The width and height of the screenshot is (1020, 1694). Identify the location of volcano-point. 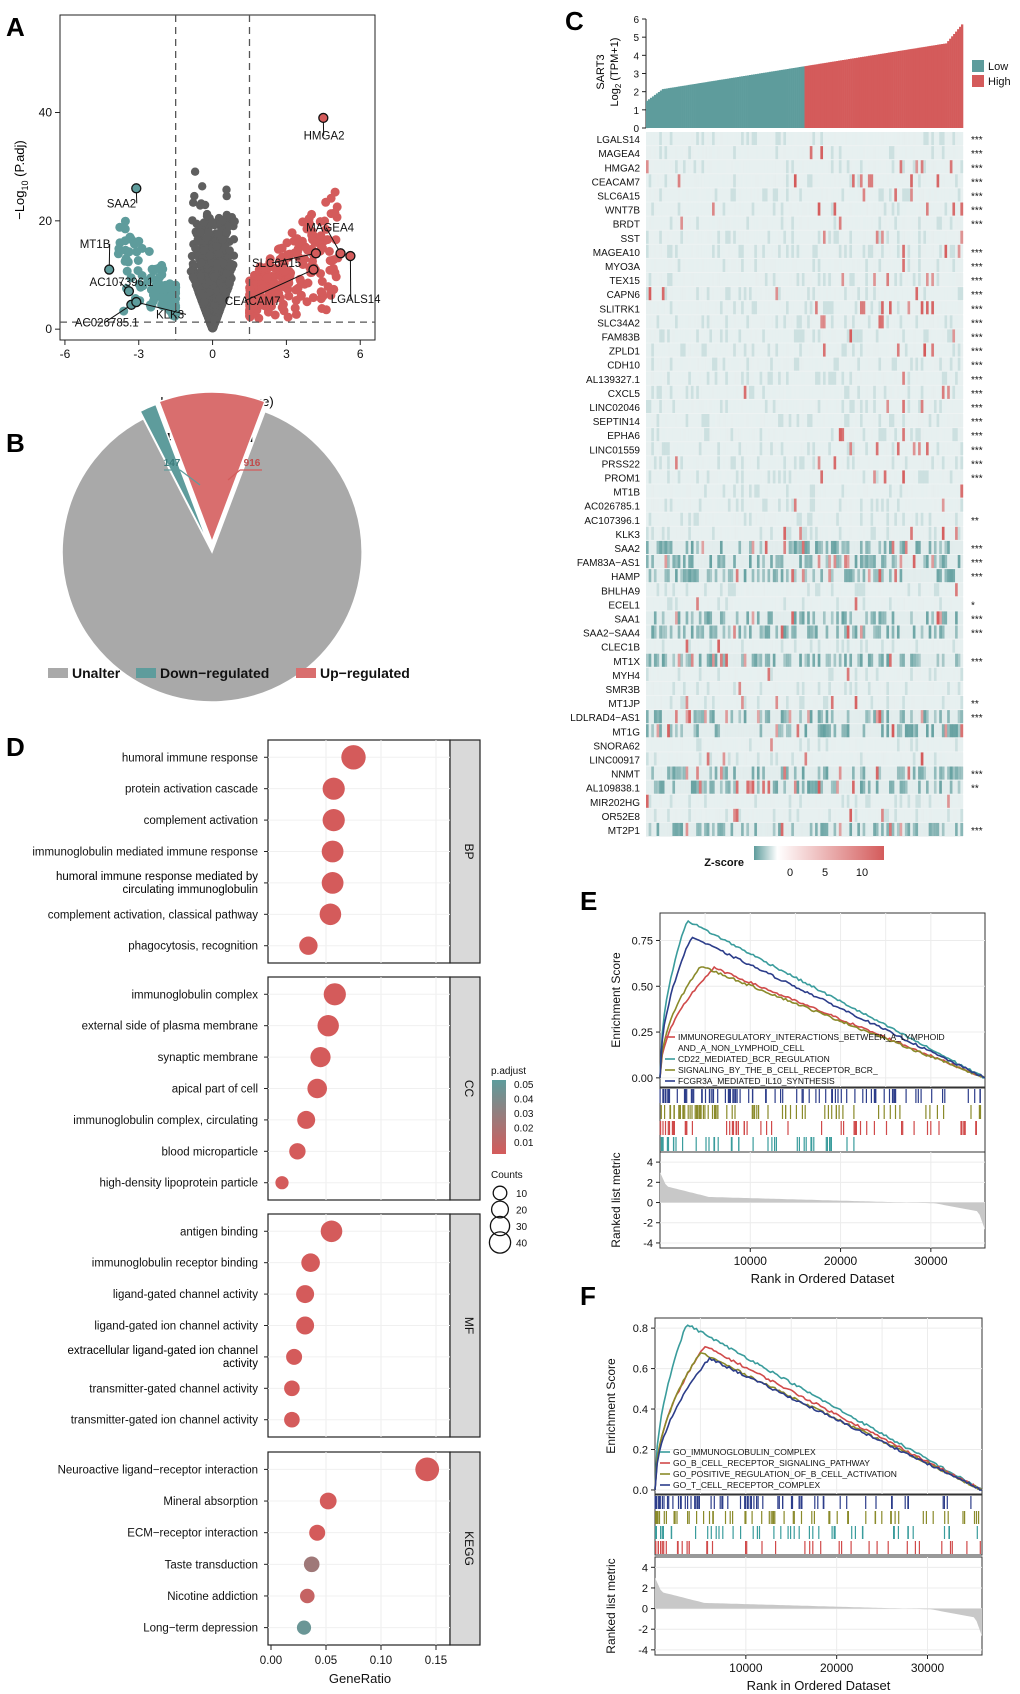
(214, 277).